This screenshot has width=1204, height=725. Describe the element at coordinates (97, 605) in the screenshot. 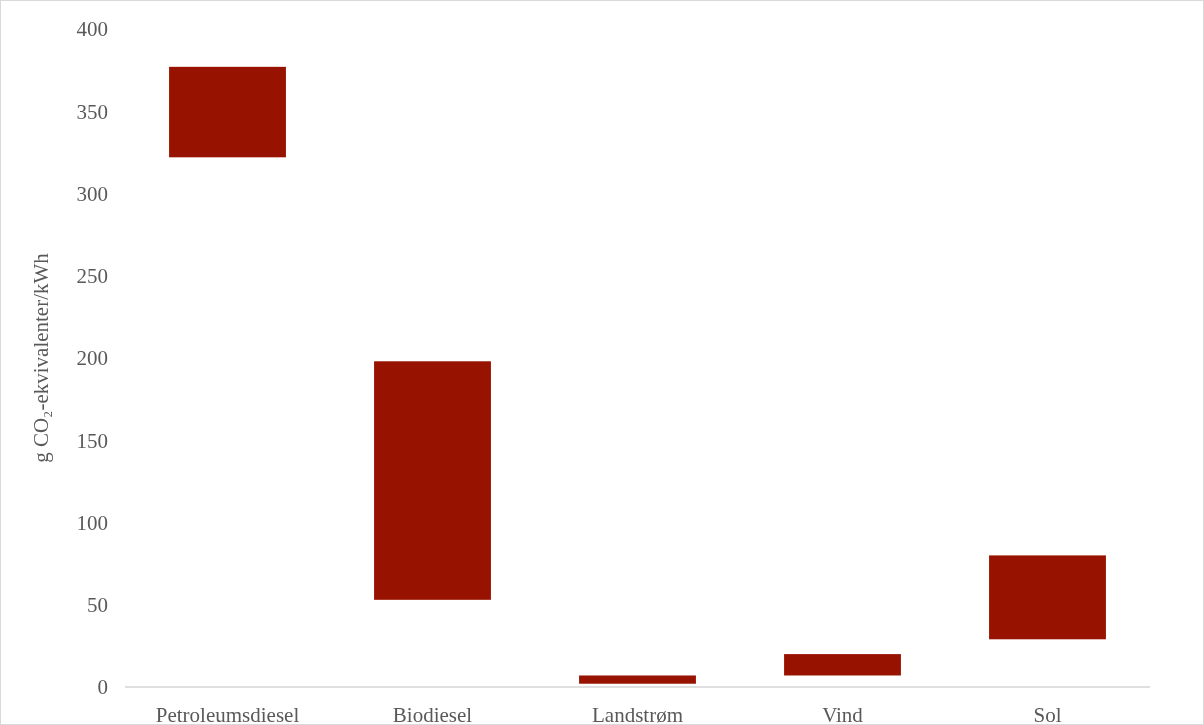

I see `y-tick-label: 50` at that location.